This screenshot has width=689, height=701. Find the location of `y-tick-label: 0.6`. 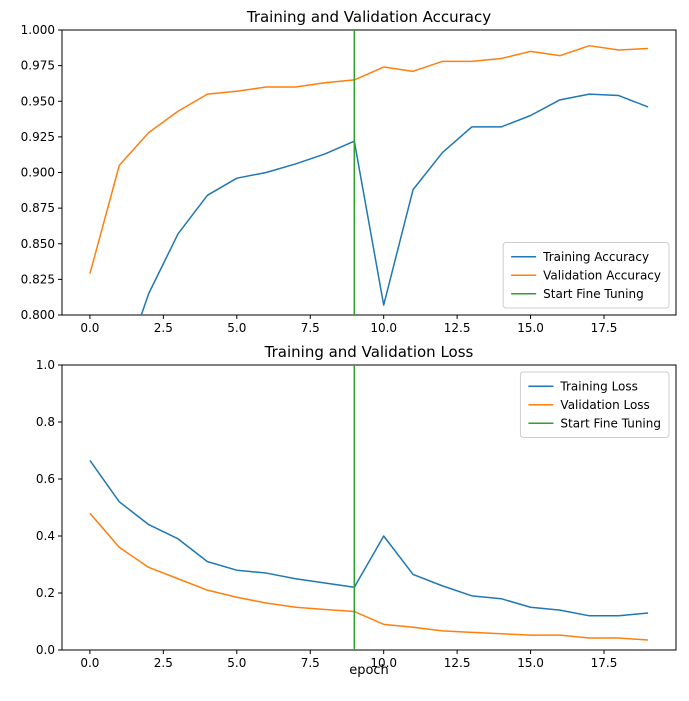

y-tick-label: 0.6 is located at coordinates (45, 479).